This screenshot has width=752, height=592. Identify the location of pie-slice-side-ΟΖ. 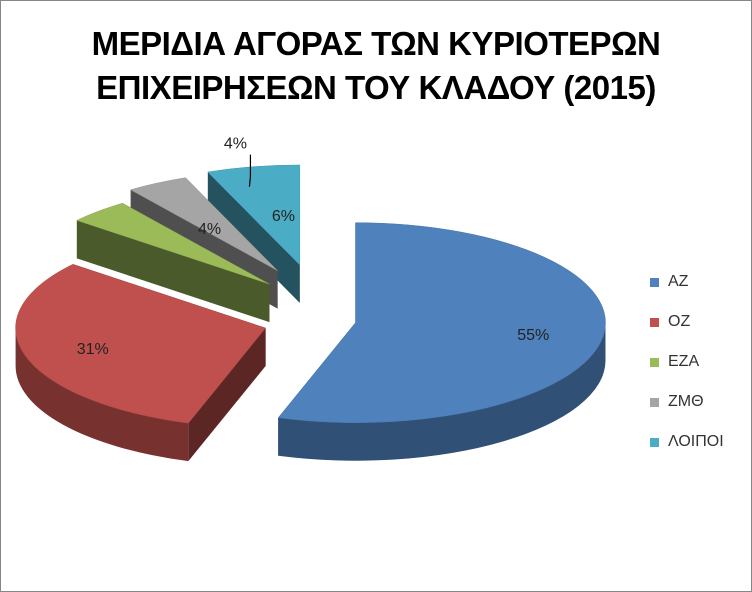
(102, 395).